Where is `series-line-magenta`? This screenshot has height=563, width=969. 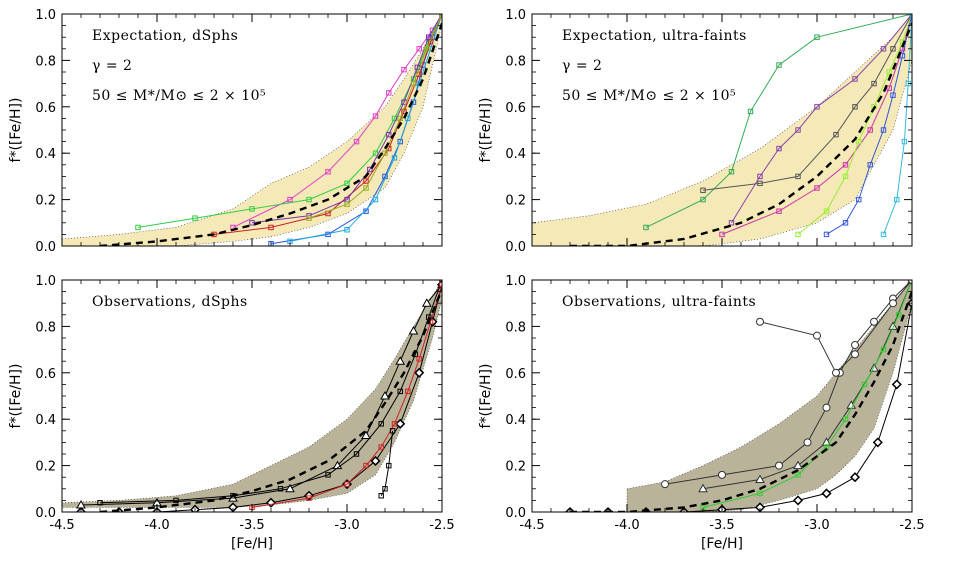
series-line-magenta is located at coordinates (337, 121).